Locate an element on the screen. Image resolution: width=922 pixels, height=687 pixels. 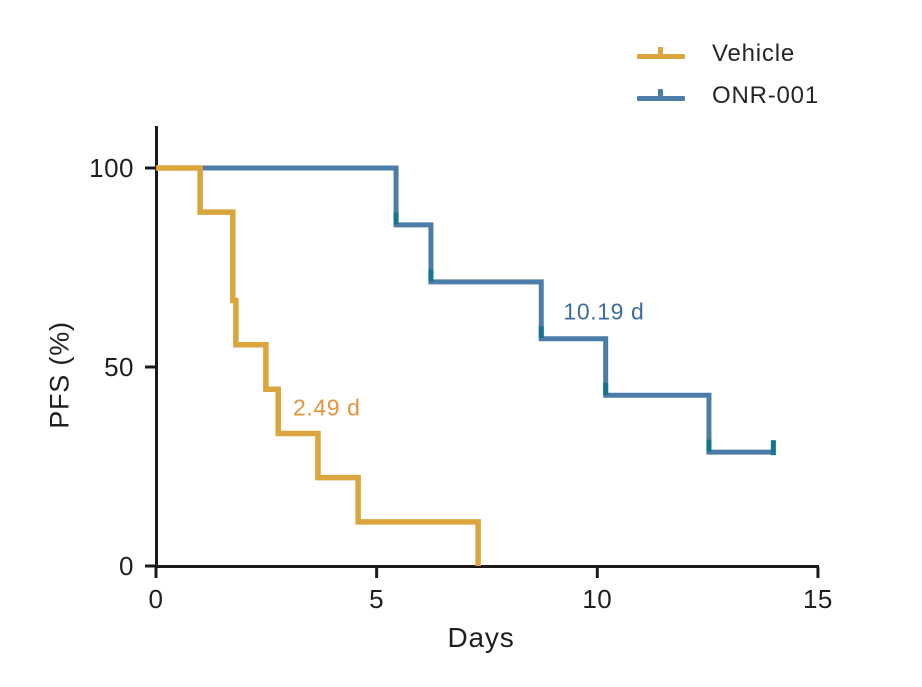
legend: Vehicle ONR-001 is located at coordinates (728, 75).